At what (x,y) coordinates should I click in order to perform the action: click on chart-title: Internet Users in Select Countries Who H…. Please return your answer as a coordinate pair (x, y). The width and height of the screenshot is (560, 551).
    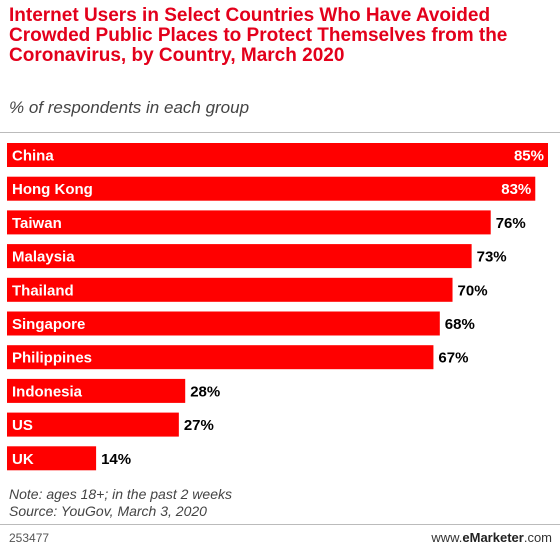
    Looking at the image, I should click on (258, 35).